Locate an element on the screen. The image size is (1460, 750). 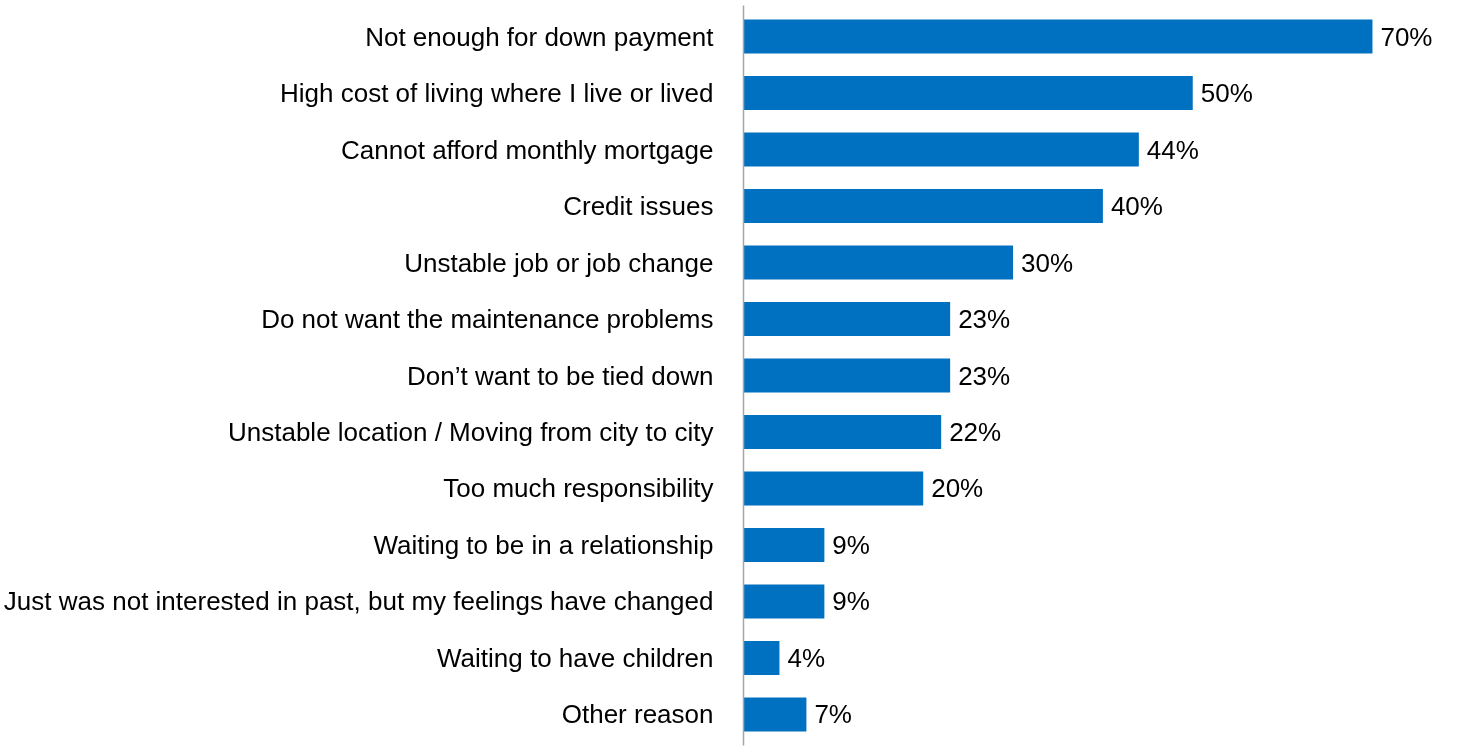
y-tick-label: Do not want the maintenance problems is located at coordinates (487, 319).